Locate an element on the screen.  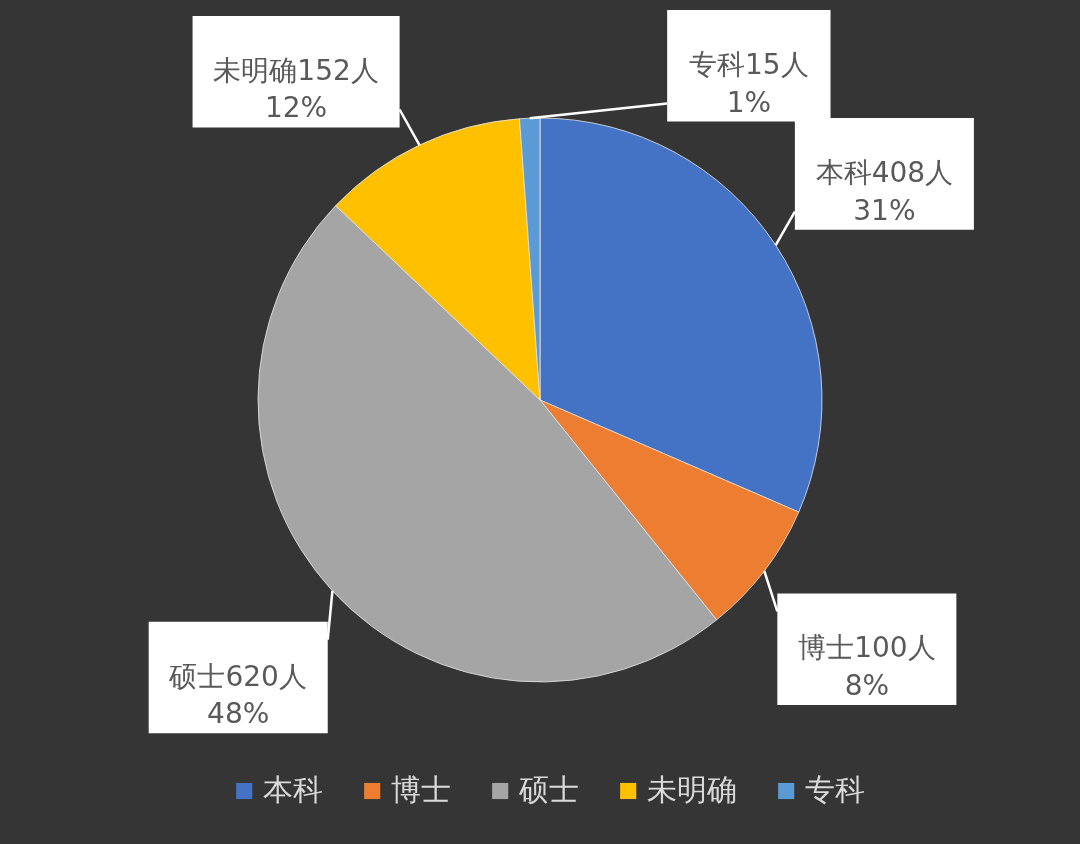
data-label: 专科15人 1% is located at coordinates (749, 83).